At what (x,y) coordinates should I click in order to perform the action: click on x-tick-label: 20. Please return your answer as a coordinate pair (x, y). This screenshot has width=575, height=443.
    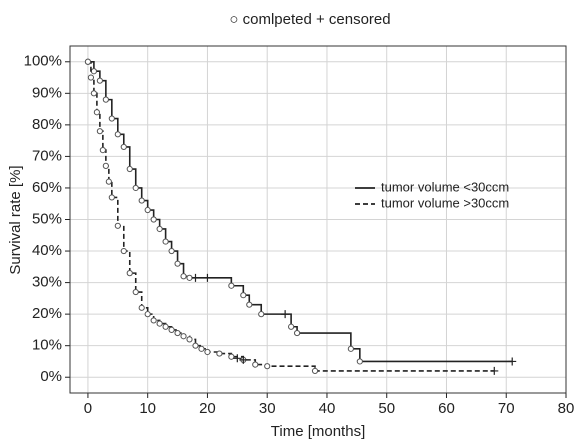
    Looking at the image, I should click on (207, 408).